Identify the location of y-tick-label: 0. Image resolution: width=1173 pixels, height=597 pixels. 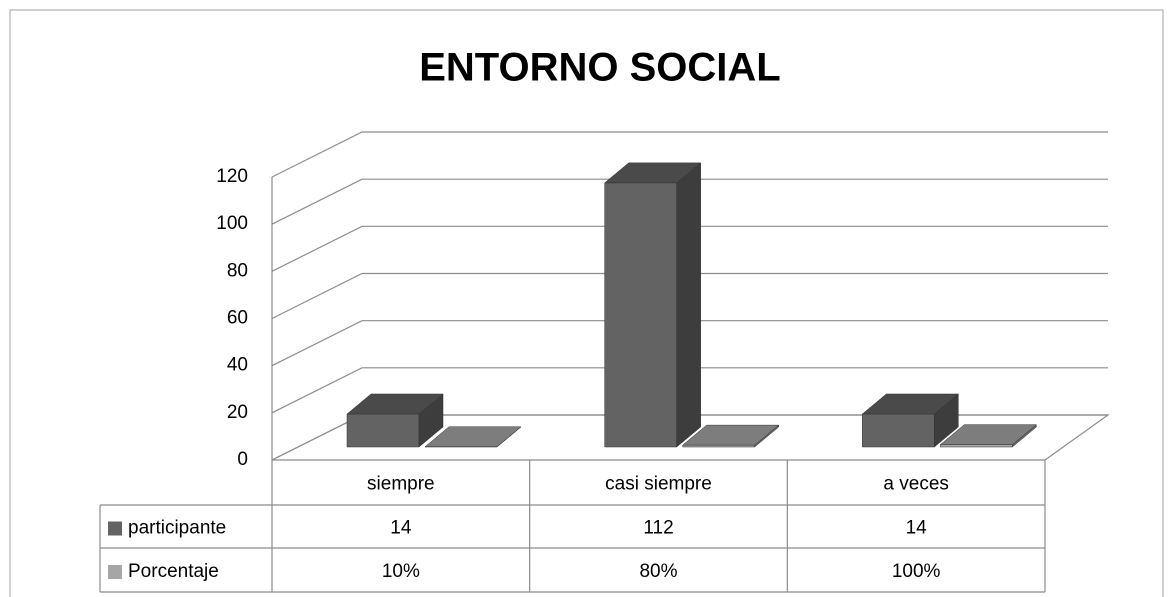
(242, 459).